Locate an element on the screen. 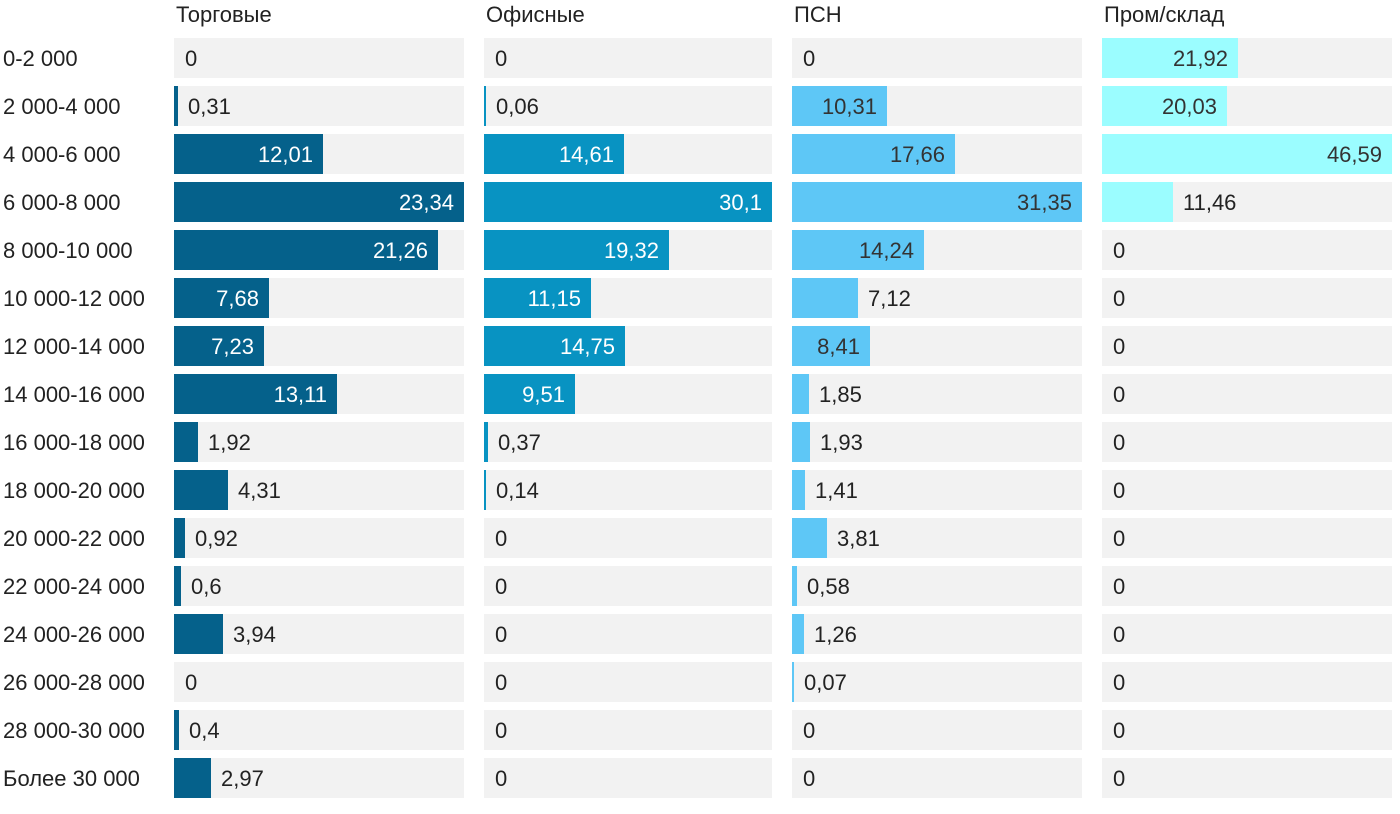 The height and width of the screenshot is (814, 1400). data-label: 11,46 is located at coordinates (1209, 202).